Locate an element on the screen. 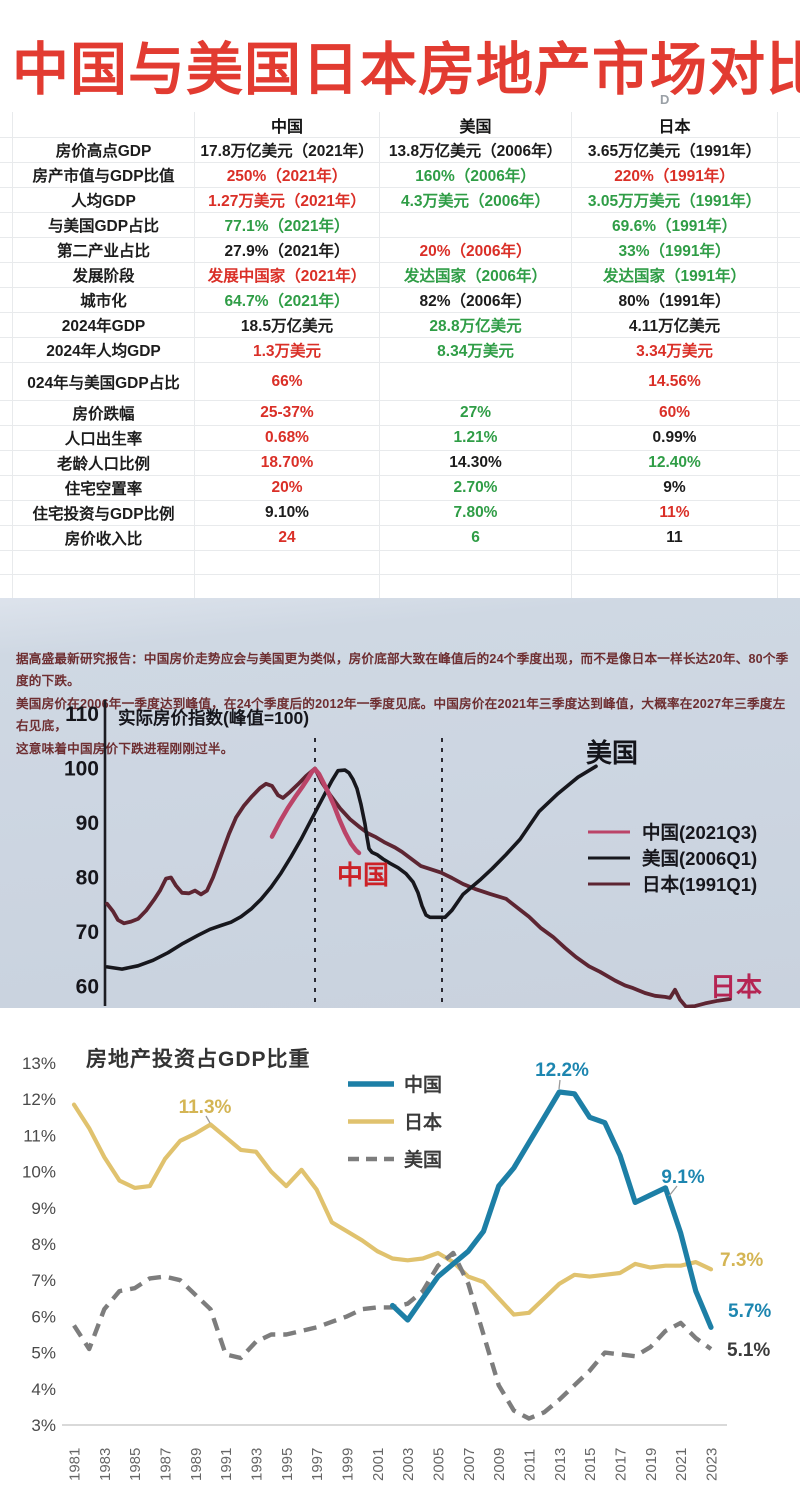 The image size is (800, 1489). x-tick: 1995 is located at coordinates (287, 1464).